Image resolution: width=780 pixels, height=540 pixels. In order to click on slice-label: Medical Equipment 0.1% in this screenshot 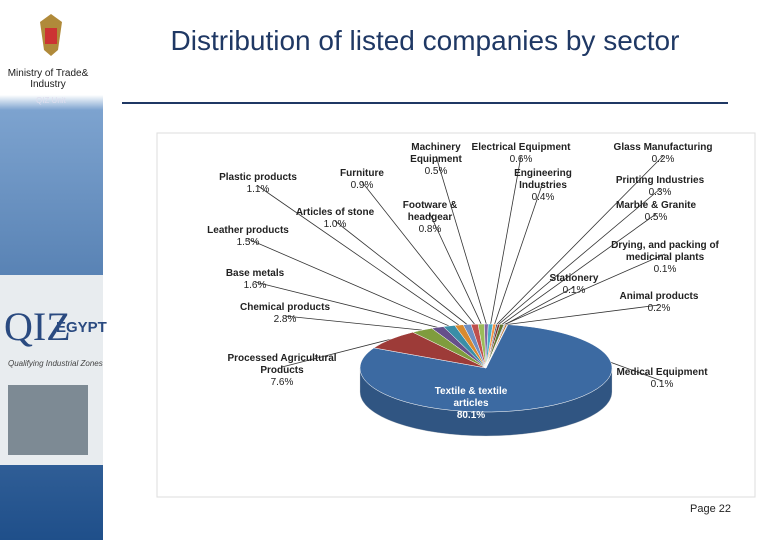, I will do `click(662, 379)`.